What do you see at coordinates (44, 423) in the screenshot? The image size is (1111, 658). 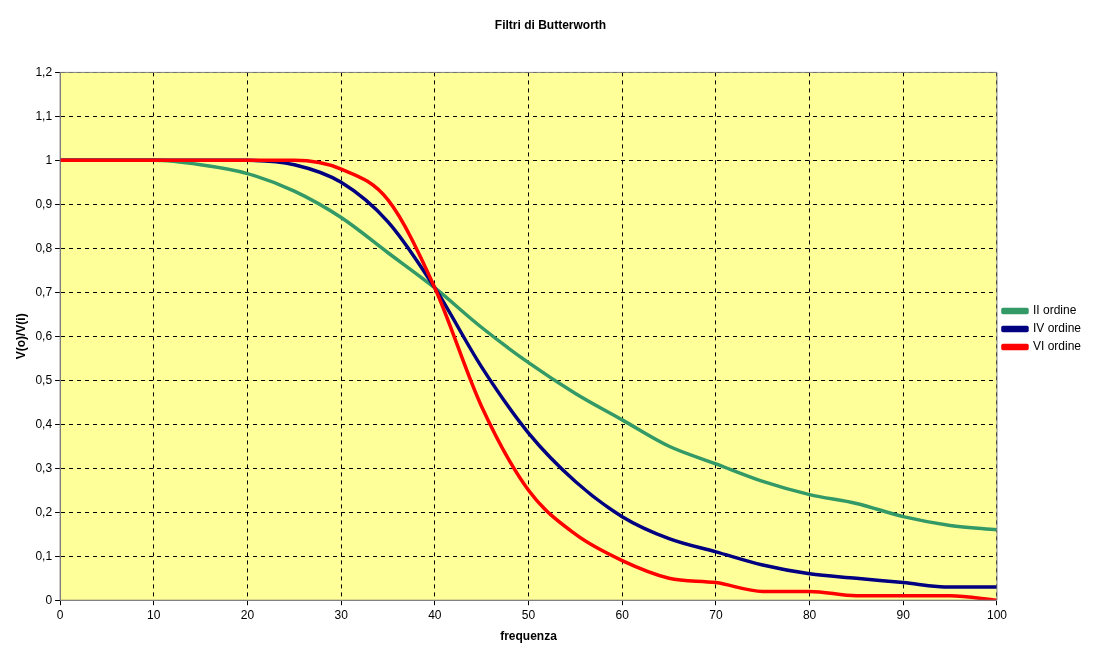 I see `y-tick-label: 0,4` at bounding box center [44, 423].